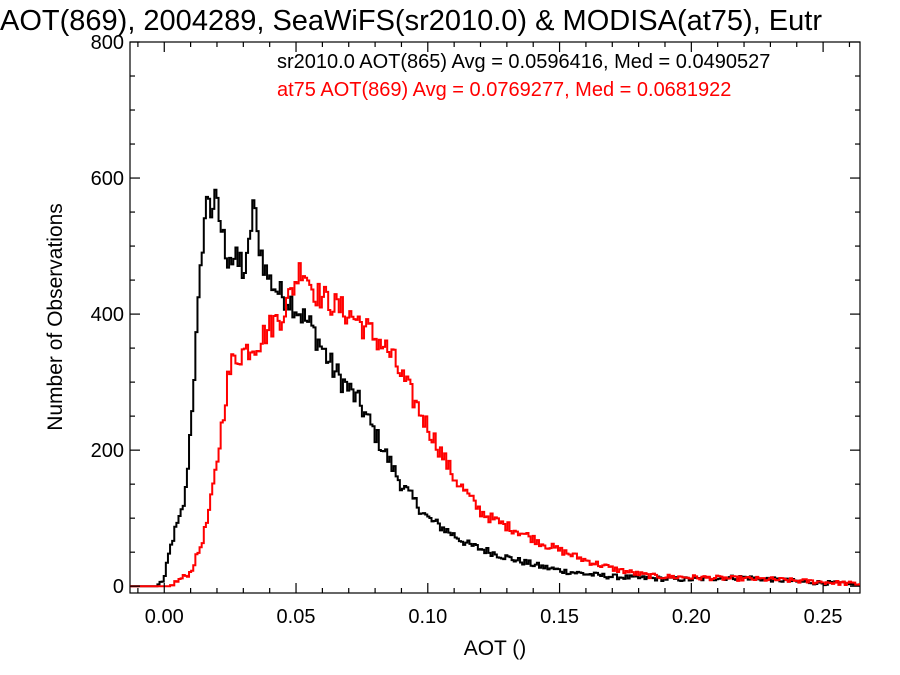 The width and height of the screenshot is (900, 675). What do you see at coordinates (296, 617) in the screenshot?
I see `x-tick-label: 0.05` at bounding box center [296, 617].